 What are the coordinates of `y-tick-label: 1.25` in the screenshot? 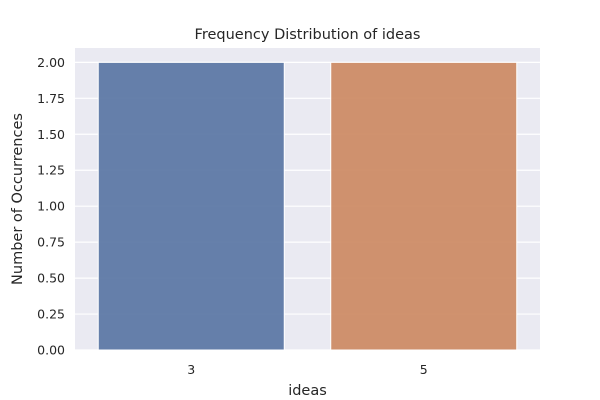 It's located at (51, 170).